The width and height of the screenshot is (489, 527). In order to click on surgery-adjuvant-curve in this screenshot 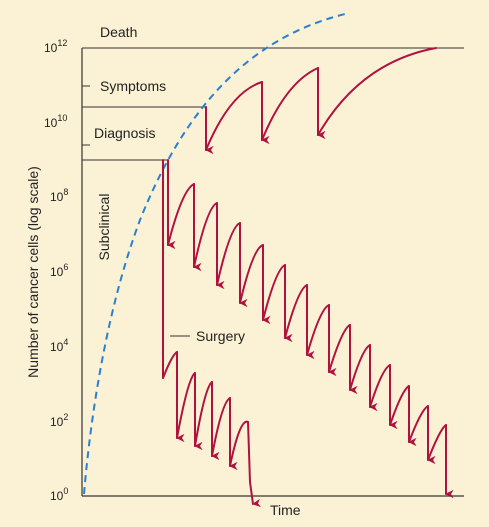, I will do `click(212, 333)`.